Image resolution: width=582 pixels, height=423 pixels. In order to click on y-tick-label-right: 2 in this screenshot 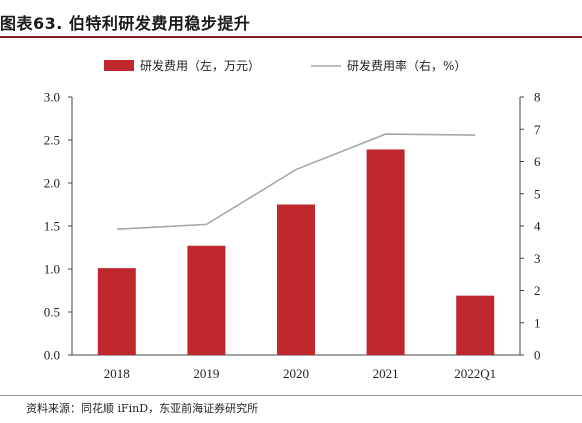, I will do `click(537, 290)`.